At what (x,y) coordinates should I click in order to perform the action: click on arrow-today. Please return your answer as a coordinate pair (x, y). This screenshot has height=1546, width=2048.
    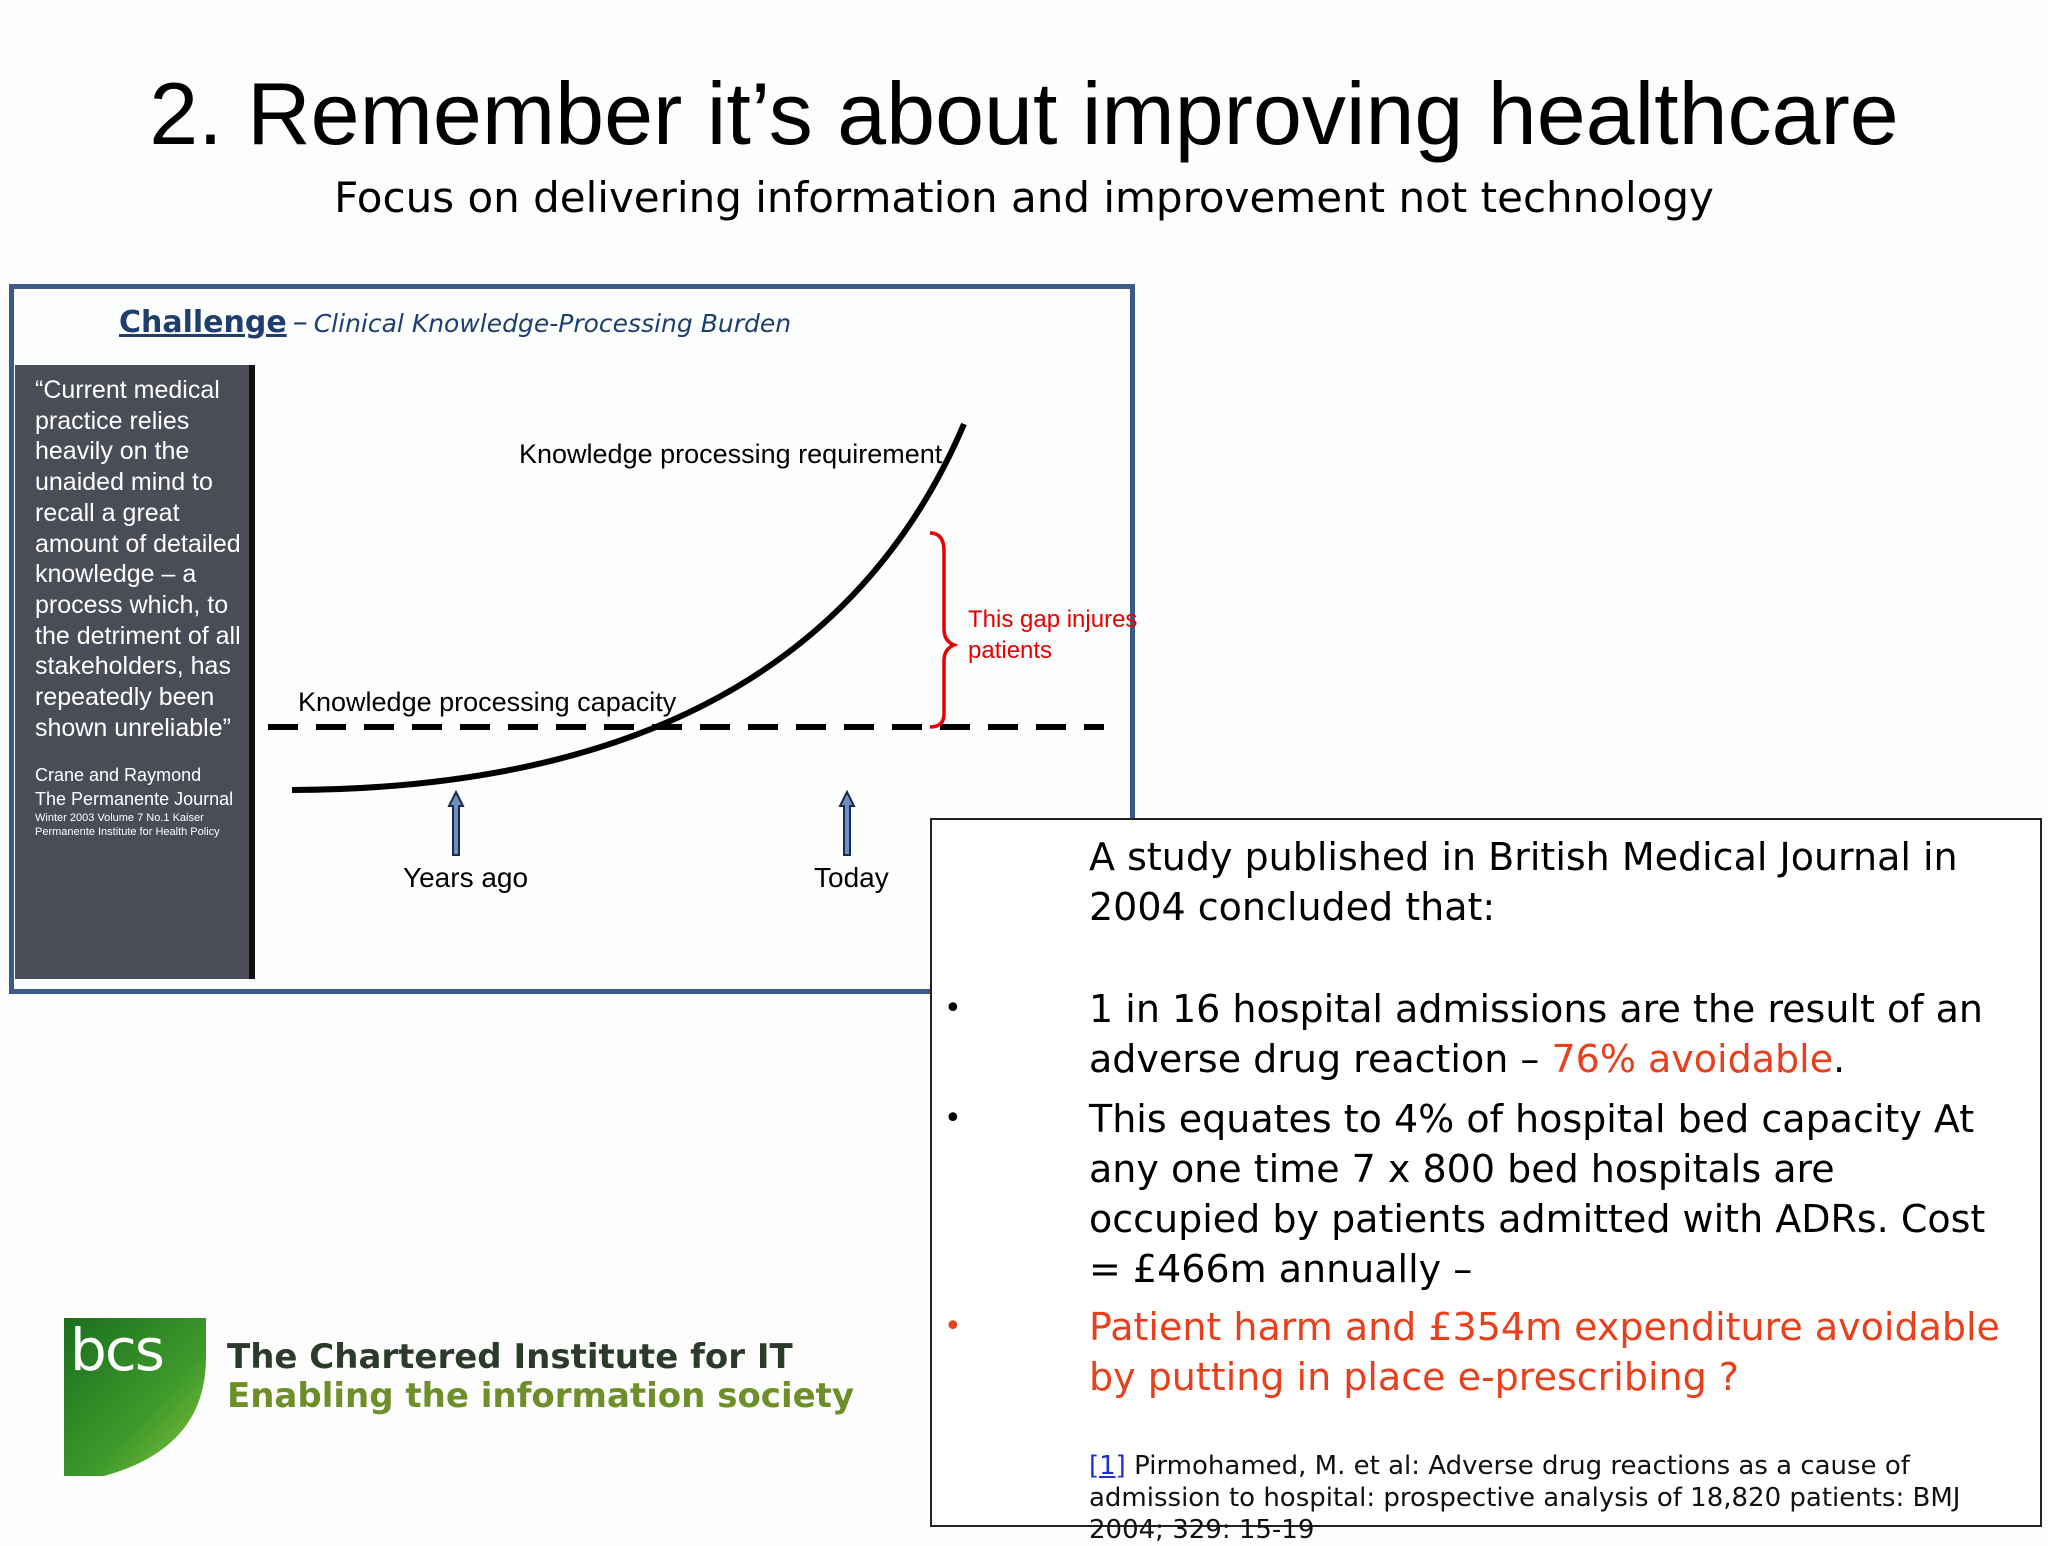
    Looking at the image, I should click on (847, 822).